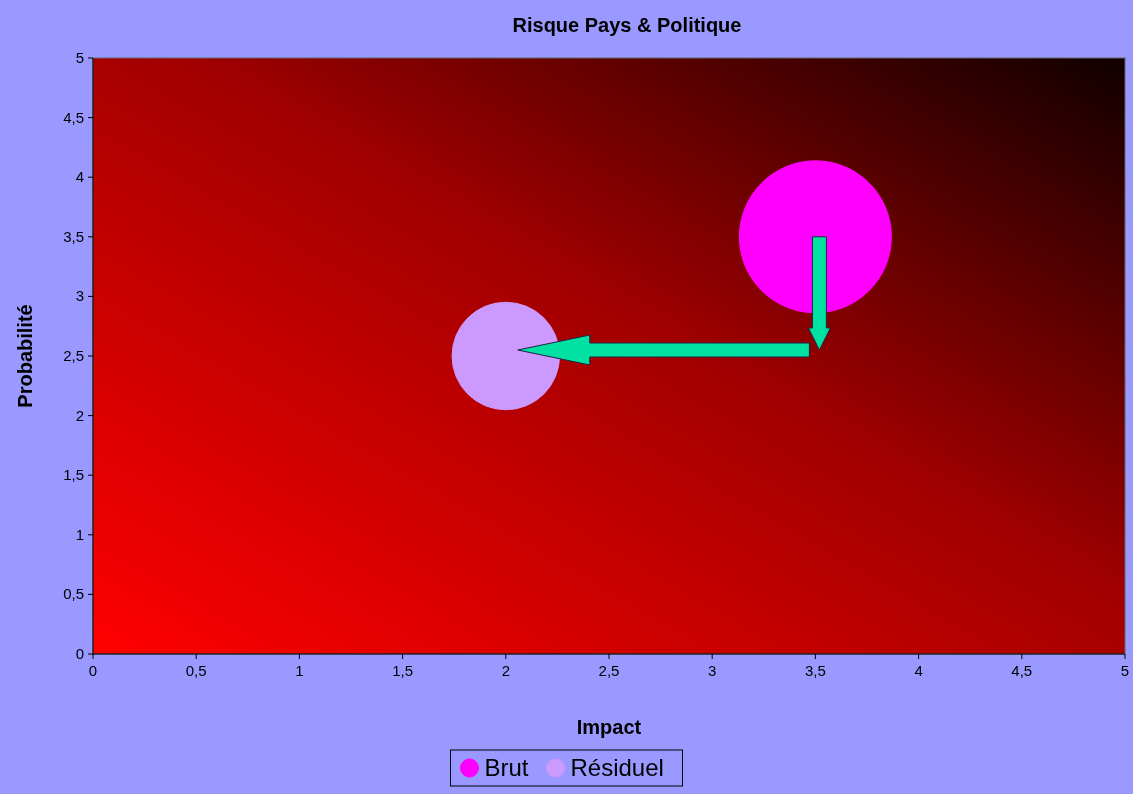  What do you see at coordinates (712, 670) in the screenshot?
I see `x-tick-label: 3` at bounding box center [712, 670].